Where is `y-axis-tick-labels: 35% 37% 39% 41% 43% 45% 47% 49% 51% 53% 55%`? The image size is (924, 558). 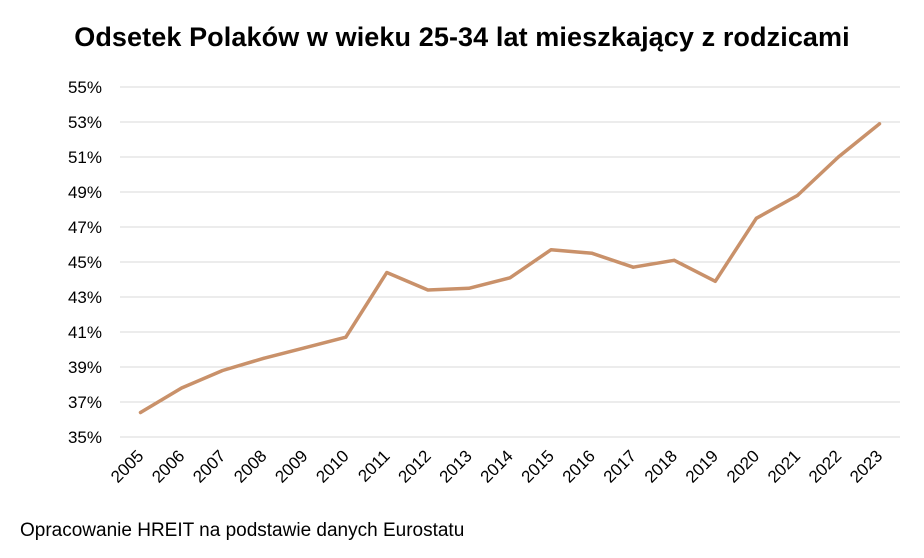
y-axis-tick-labels: 35% 37% 39% 41% 43% 45% 47% 49% 51% 53% 55% is located at coordinates (85, 262).